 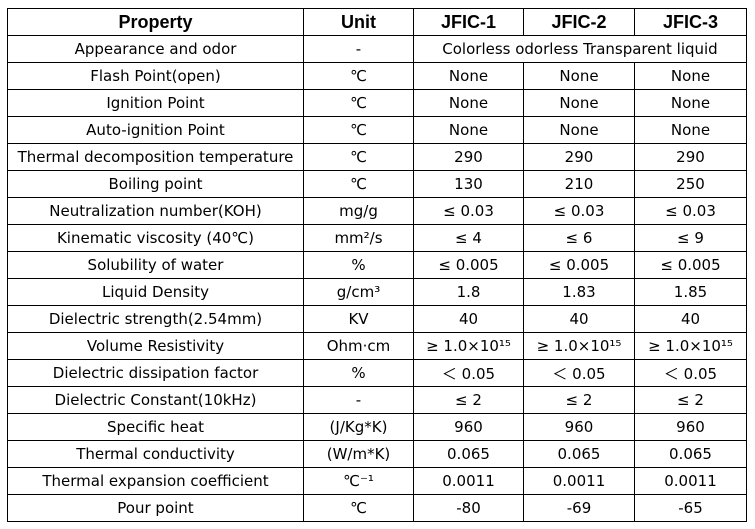 I want to click on table-cell: Thermal conductivity, so click(x=155, y=454).